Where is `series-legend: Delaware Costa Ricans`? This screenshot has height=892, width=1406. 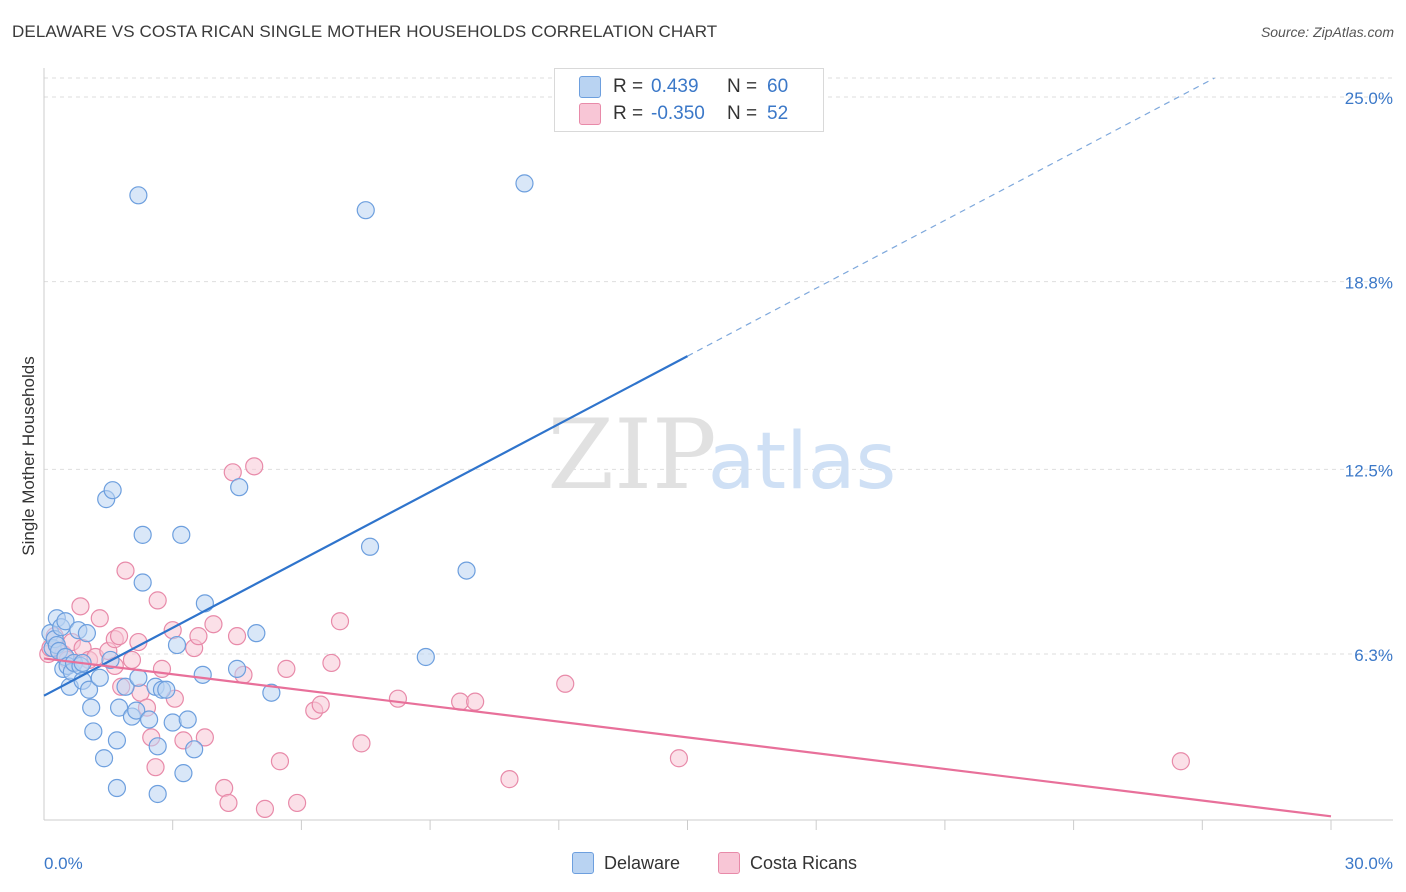 series-legend: Delaware Costa Ricans is located at coordinates (703, 865).